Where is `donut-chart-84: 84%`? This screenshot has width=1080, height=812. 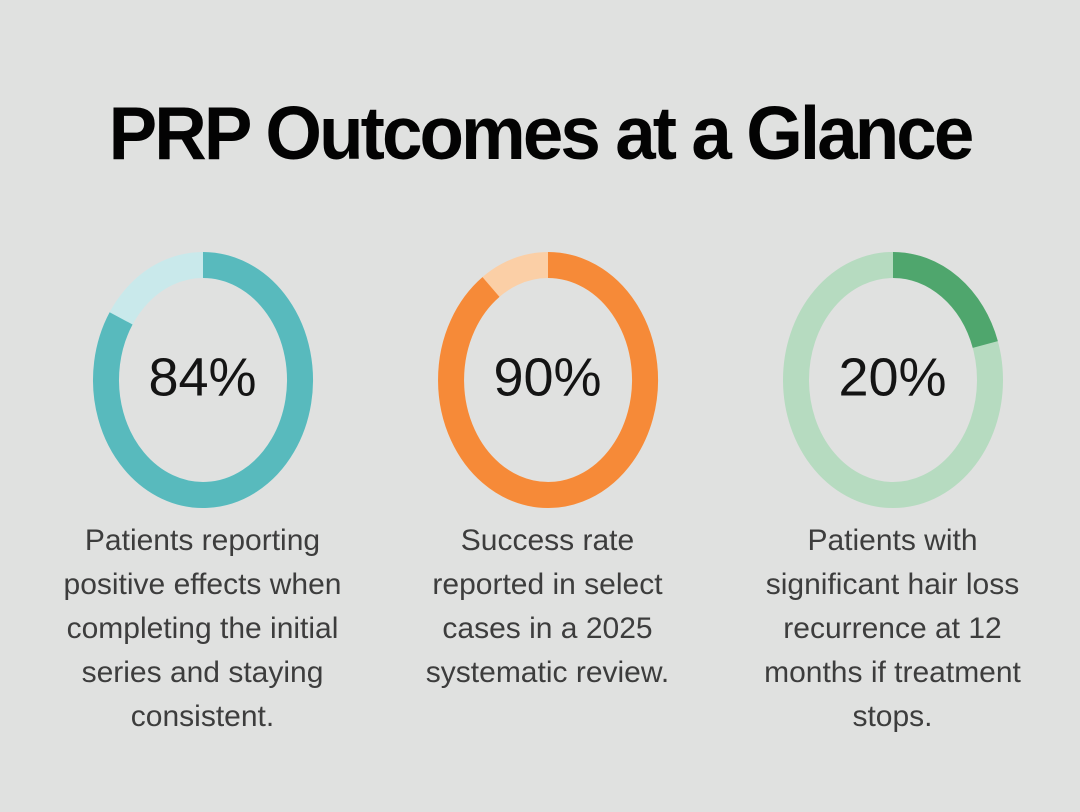
donut-chart-84: 84% is located at coordinates (203, 380).